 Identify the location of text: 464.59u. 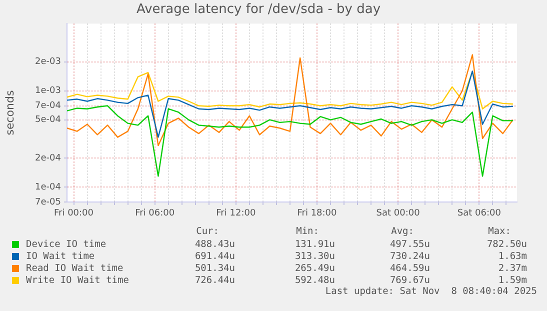
(409, 268).